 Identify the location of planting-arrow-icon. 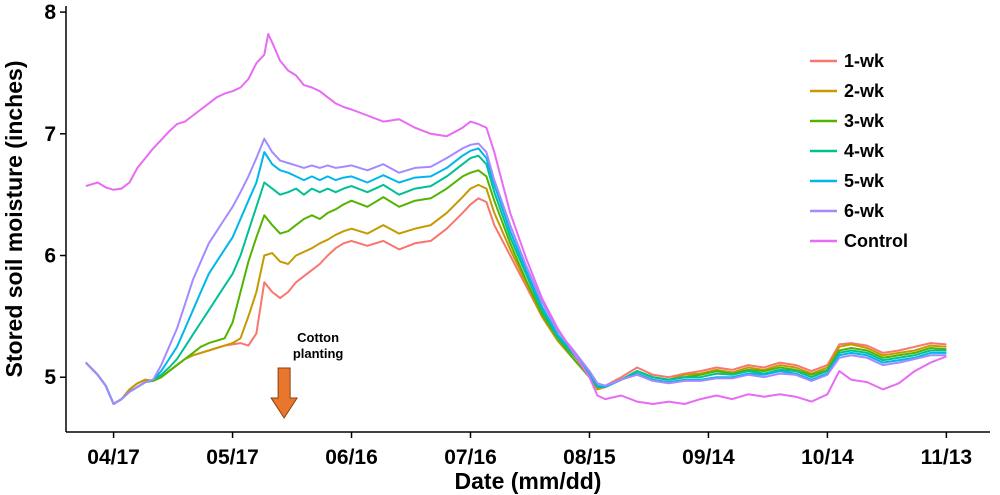
(284, 393).